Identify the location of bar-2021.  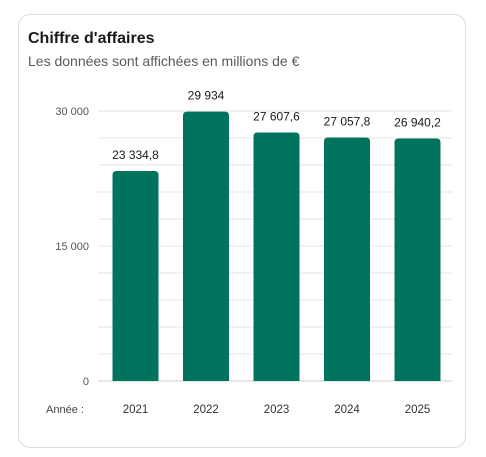
(135, 275).